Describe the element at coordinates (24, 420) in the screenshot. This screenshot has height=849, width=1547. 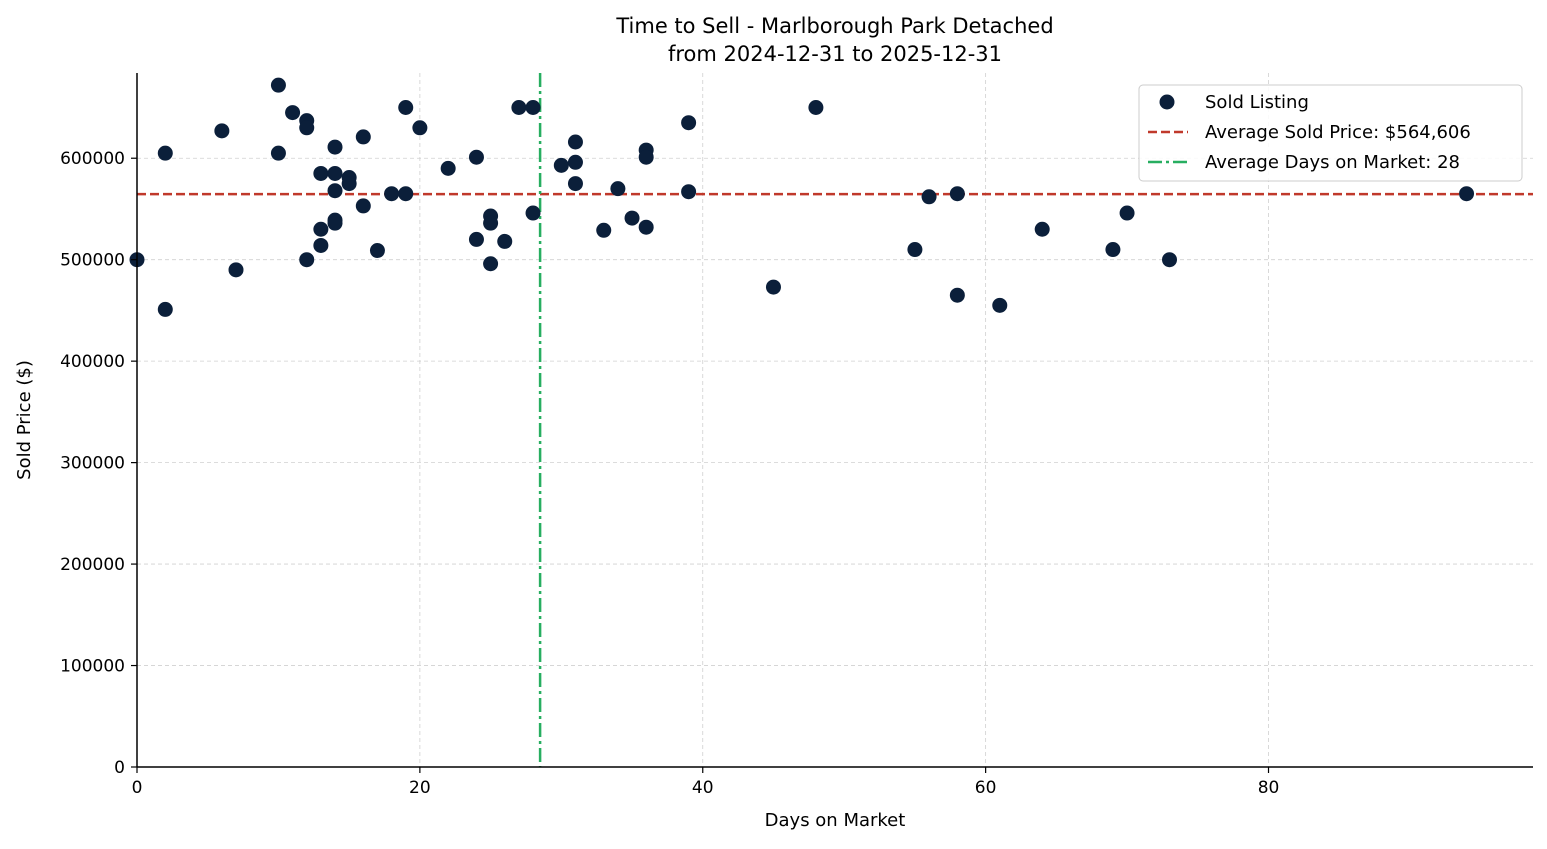
I see `y-axis-label: Sold Price ($)` at that location.